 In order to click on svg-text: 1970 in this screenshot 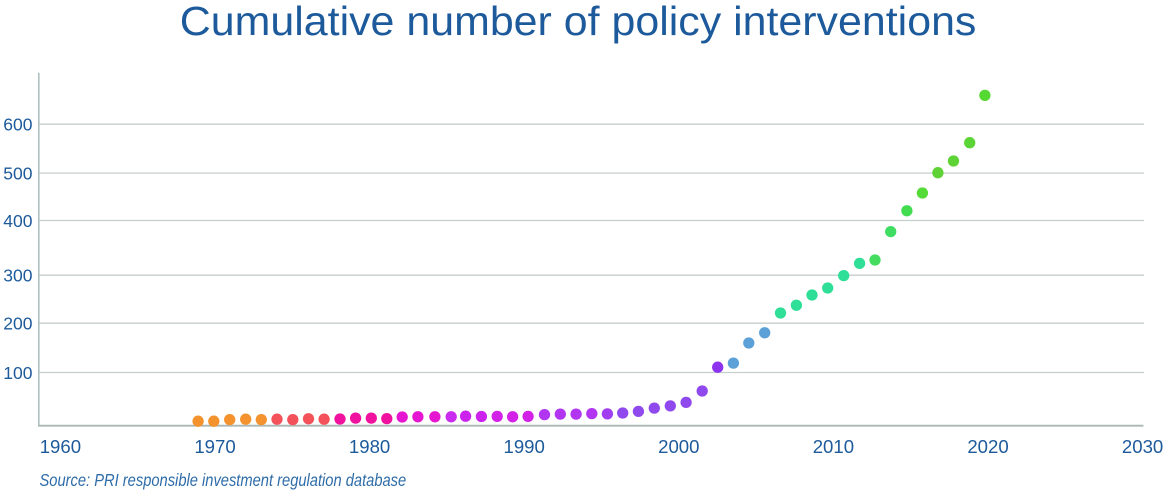, I will do `click(214, 446)`.